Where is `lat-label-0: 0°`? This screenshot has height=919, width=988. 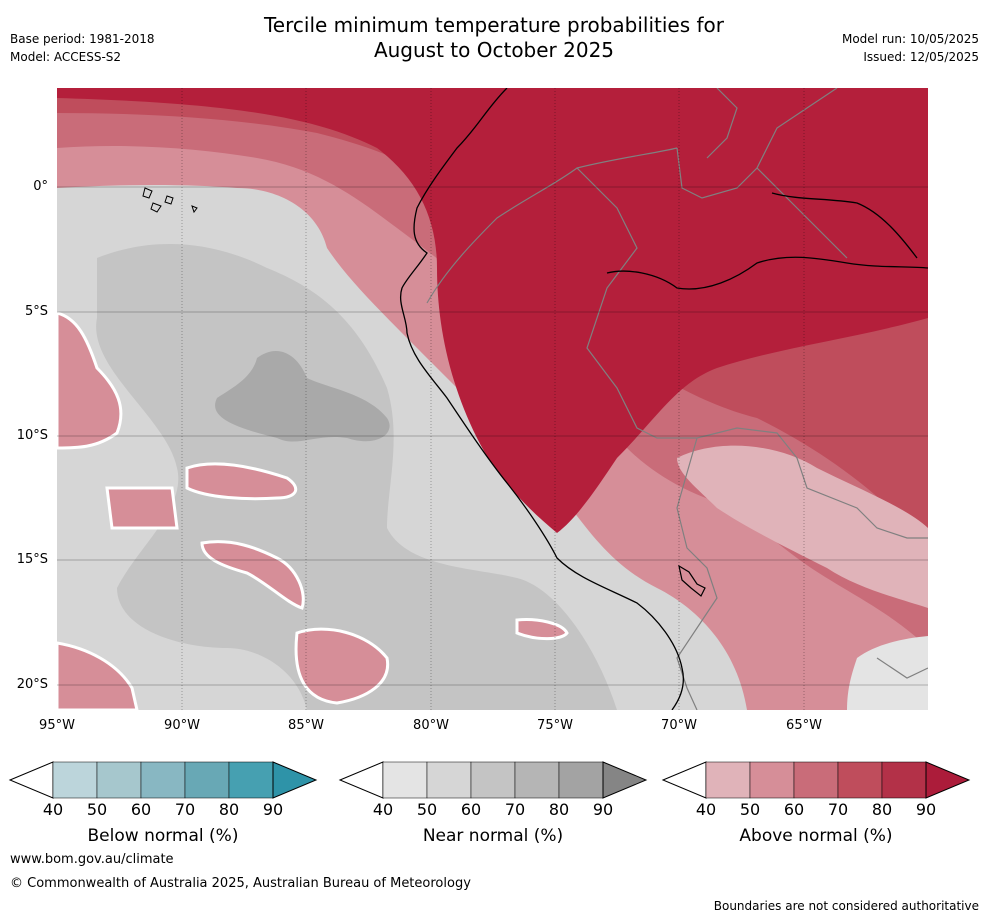
lat-label-0: 0° is located at coordinates (40, 186).